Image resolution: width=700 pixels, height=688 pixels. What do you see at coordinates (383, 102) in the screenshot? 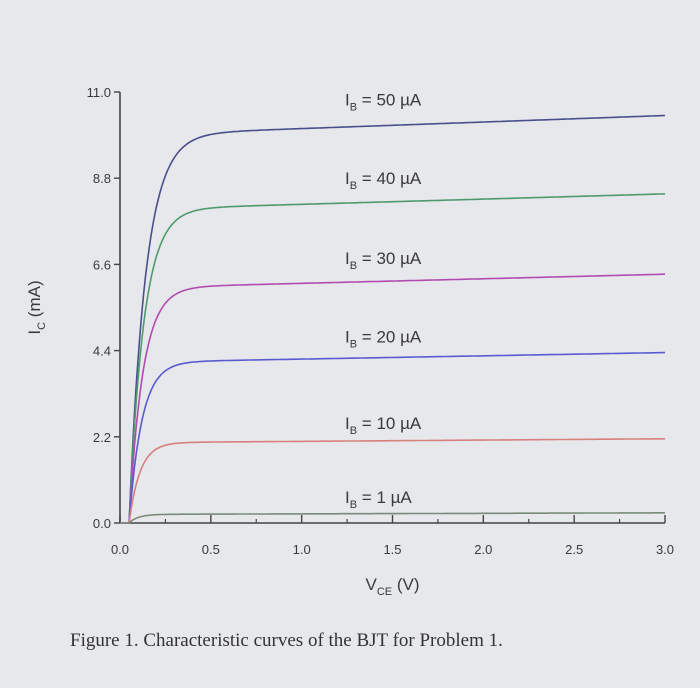
I see `curve-label-0: IB = 50 µA` at bounding box center [383, 102].